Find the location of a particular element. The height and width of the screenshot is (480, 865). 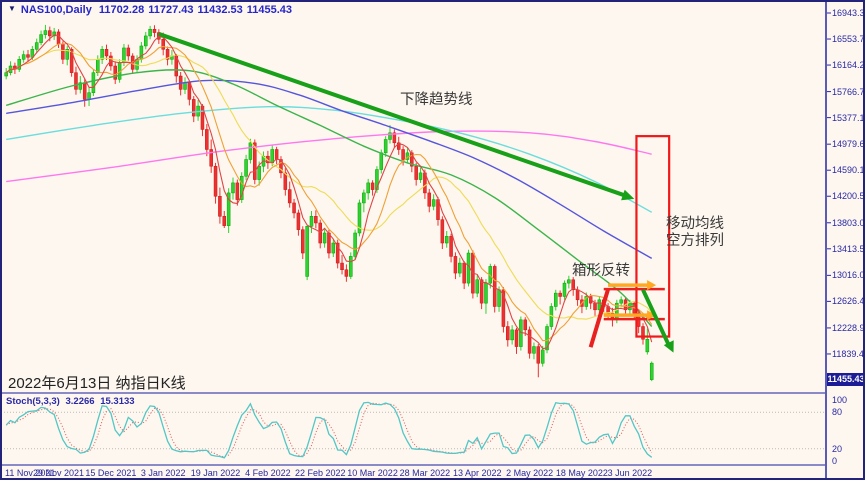

indicator-panel-separator is located at coordinates (413, 393).